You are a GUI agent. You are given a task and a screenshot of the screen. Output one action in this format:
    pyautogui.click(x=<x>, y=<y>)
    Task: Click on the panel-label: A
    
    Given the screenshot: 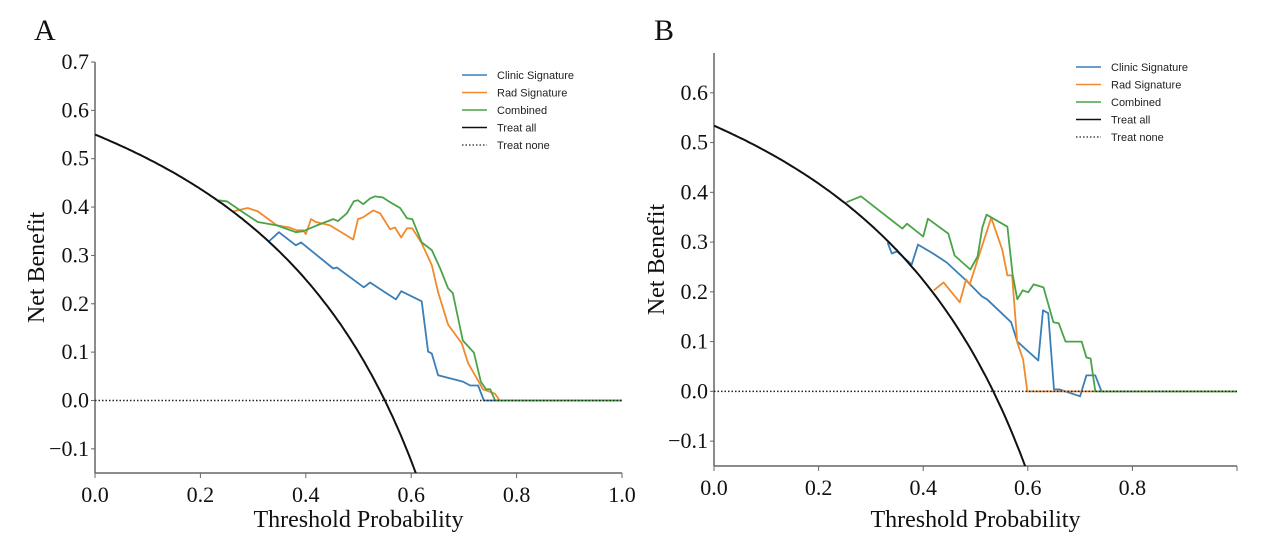 What is the action you would take?
    pyautogui.click(x=45, y=30)
    